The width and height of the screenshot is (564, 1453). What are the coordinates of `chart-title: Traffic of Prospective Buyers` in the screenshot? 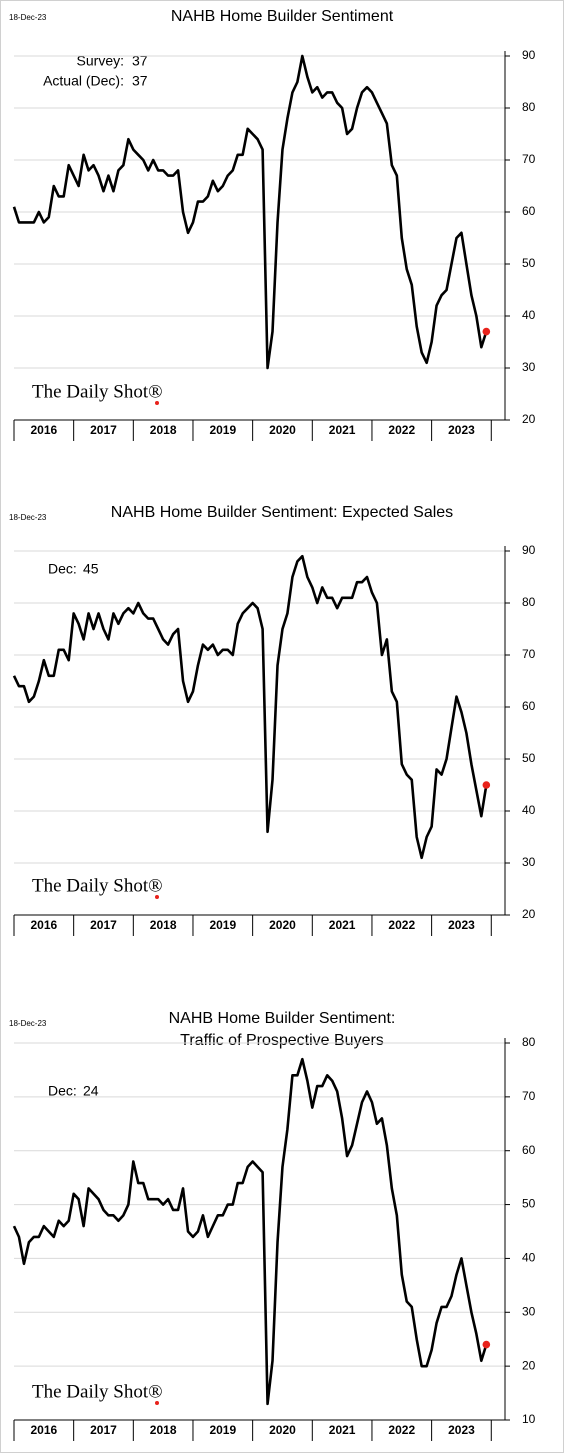 It's located at (282, 1040).